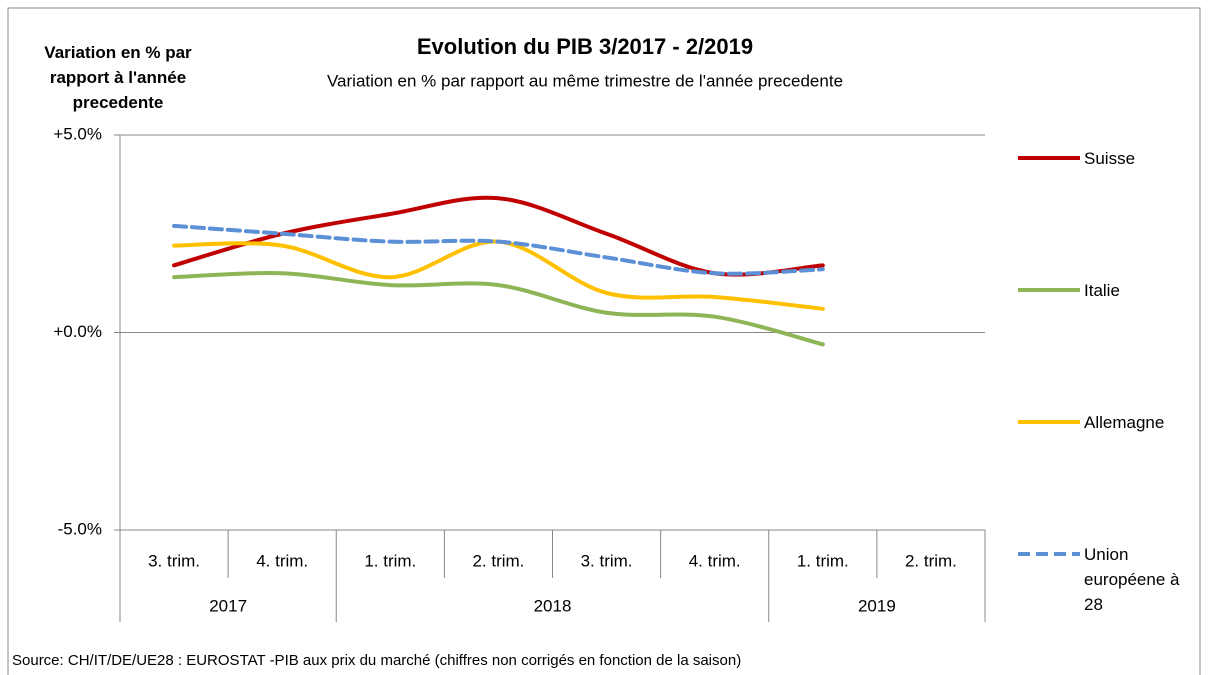 The width and height of the screenshot is (1208, 675). What do you see at coordinates (77, 331) in the screenshot?
I see `y-tick-label: +0.0%` at bounding box center [77, 331].